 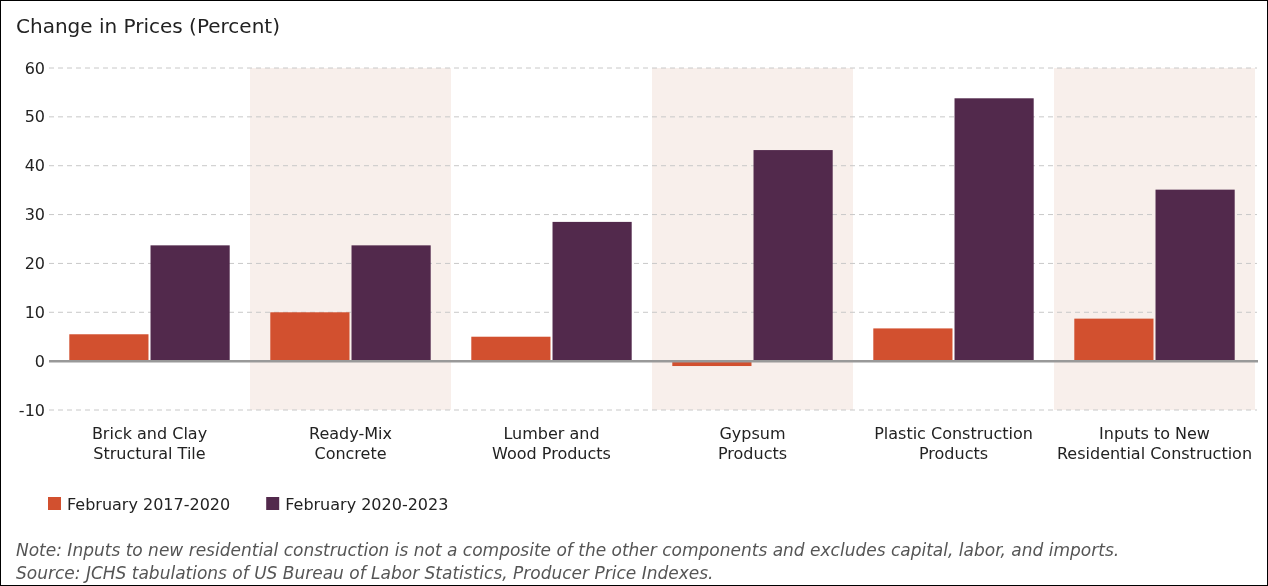 What do you see at coordinates (34, 215) in the screenshot?
I see `y-tick-label: 30` at bounding box center [34, 215].